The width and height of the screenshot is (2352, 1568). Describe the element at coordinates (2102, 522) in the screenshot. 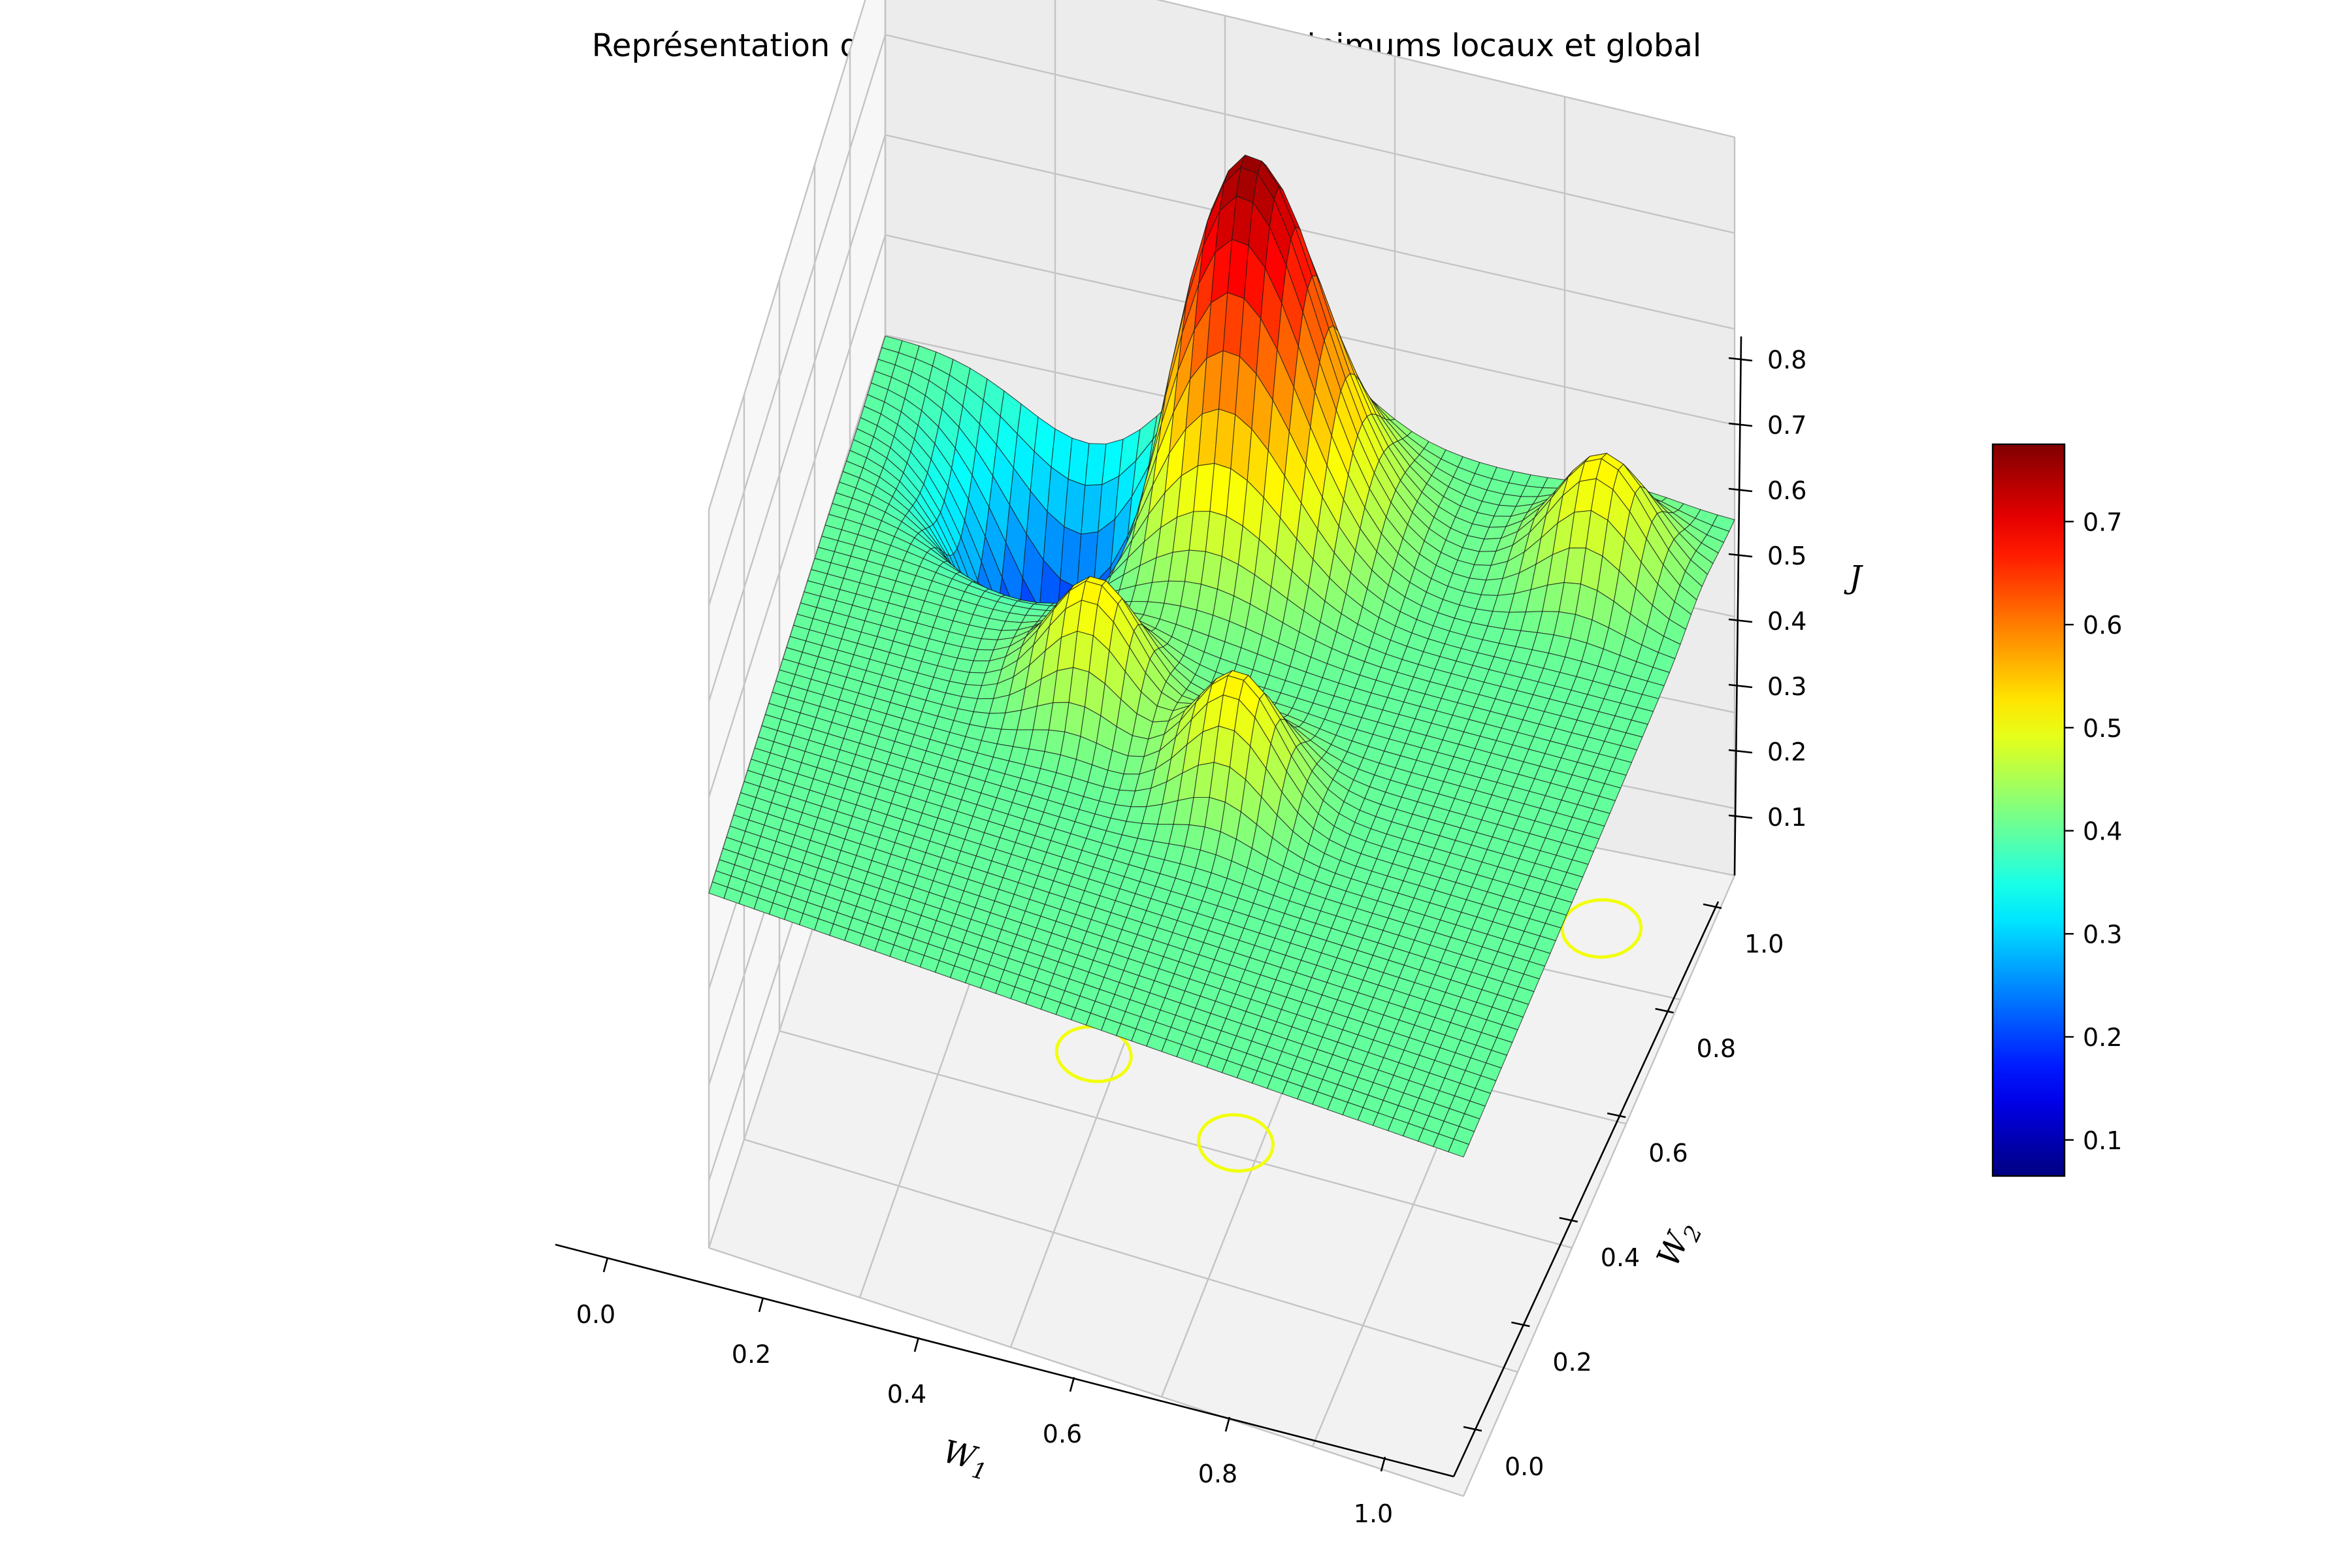

I see `colorbar-tick-label: 0.7` at that location.